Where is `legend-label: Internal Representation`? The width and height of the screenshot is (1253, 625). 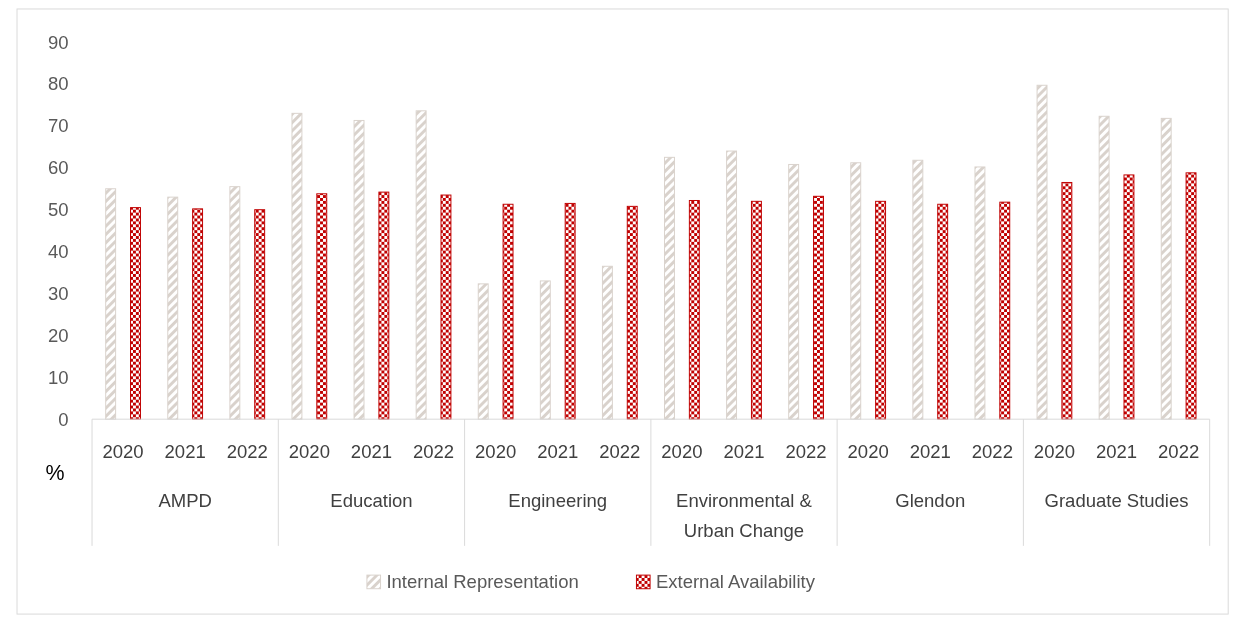 legend-label: Internal Representation is located at coordinates (482, 582).